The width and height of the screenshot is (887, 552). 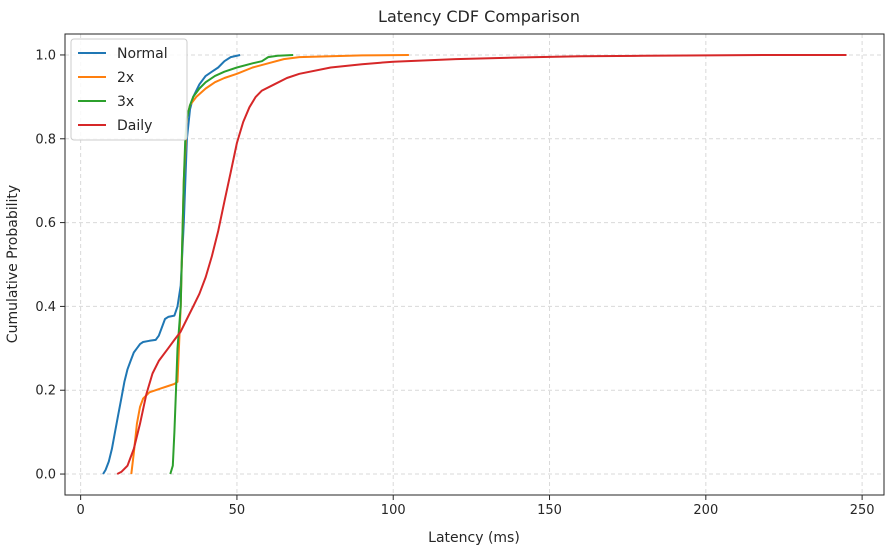 What do you see at coordinates (45, 55) in the screenshot?
I see `y-tick-label: 1.0` at bounding box center [45, 55].